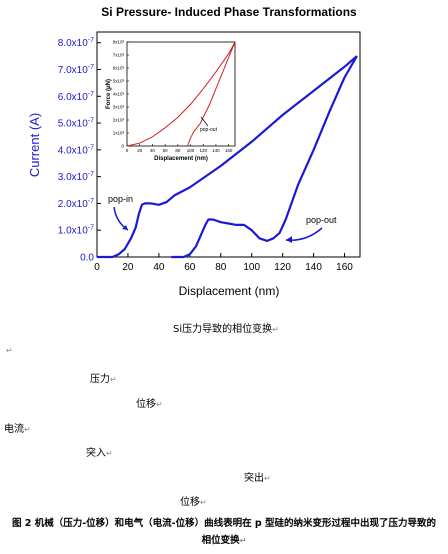 Image resolution: width=448 pixels, height=554 pixels. What do you see at coordinates (204, 121) in the screenshot?
I see `inset-annotation-arrow` at bounding box center [204, 121].